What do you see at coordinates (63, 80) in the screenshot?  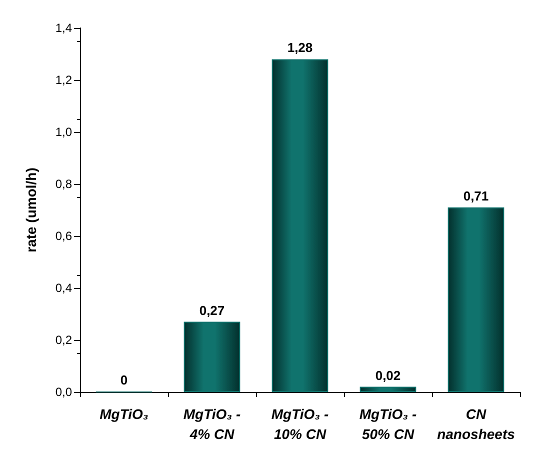 I see `y-tick-label: 1,2` at bounding box center [63, 80].